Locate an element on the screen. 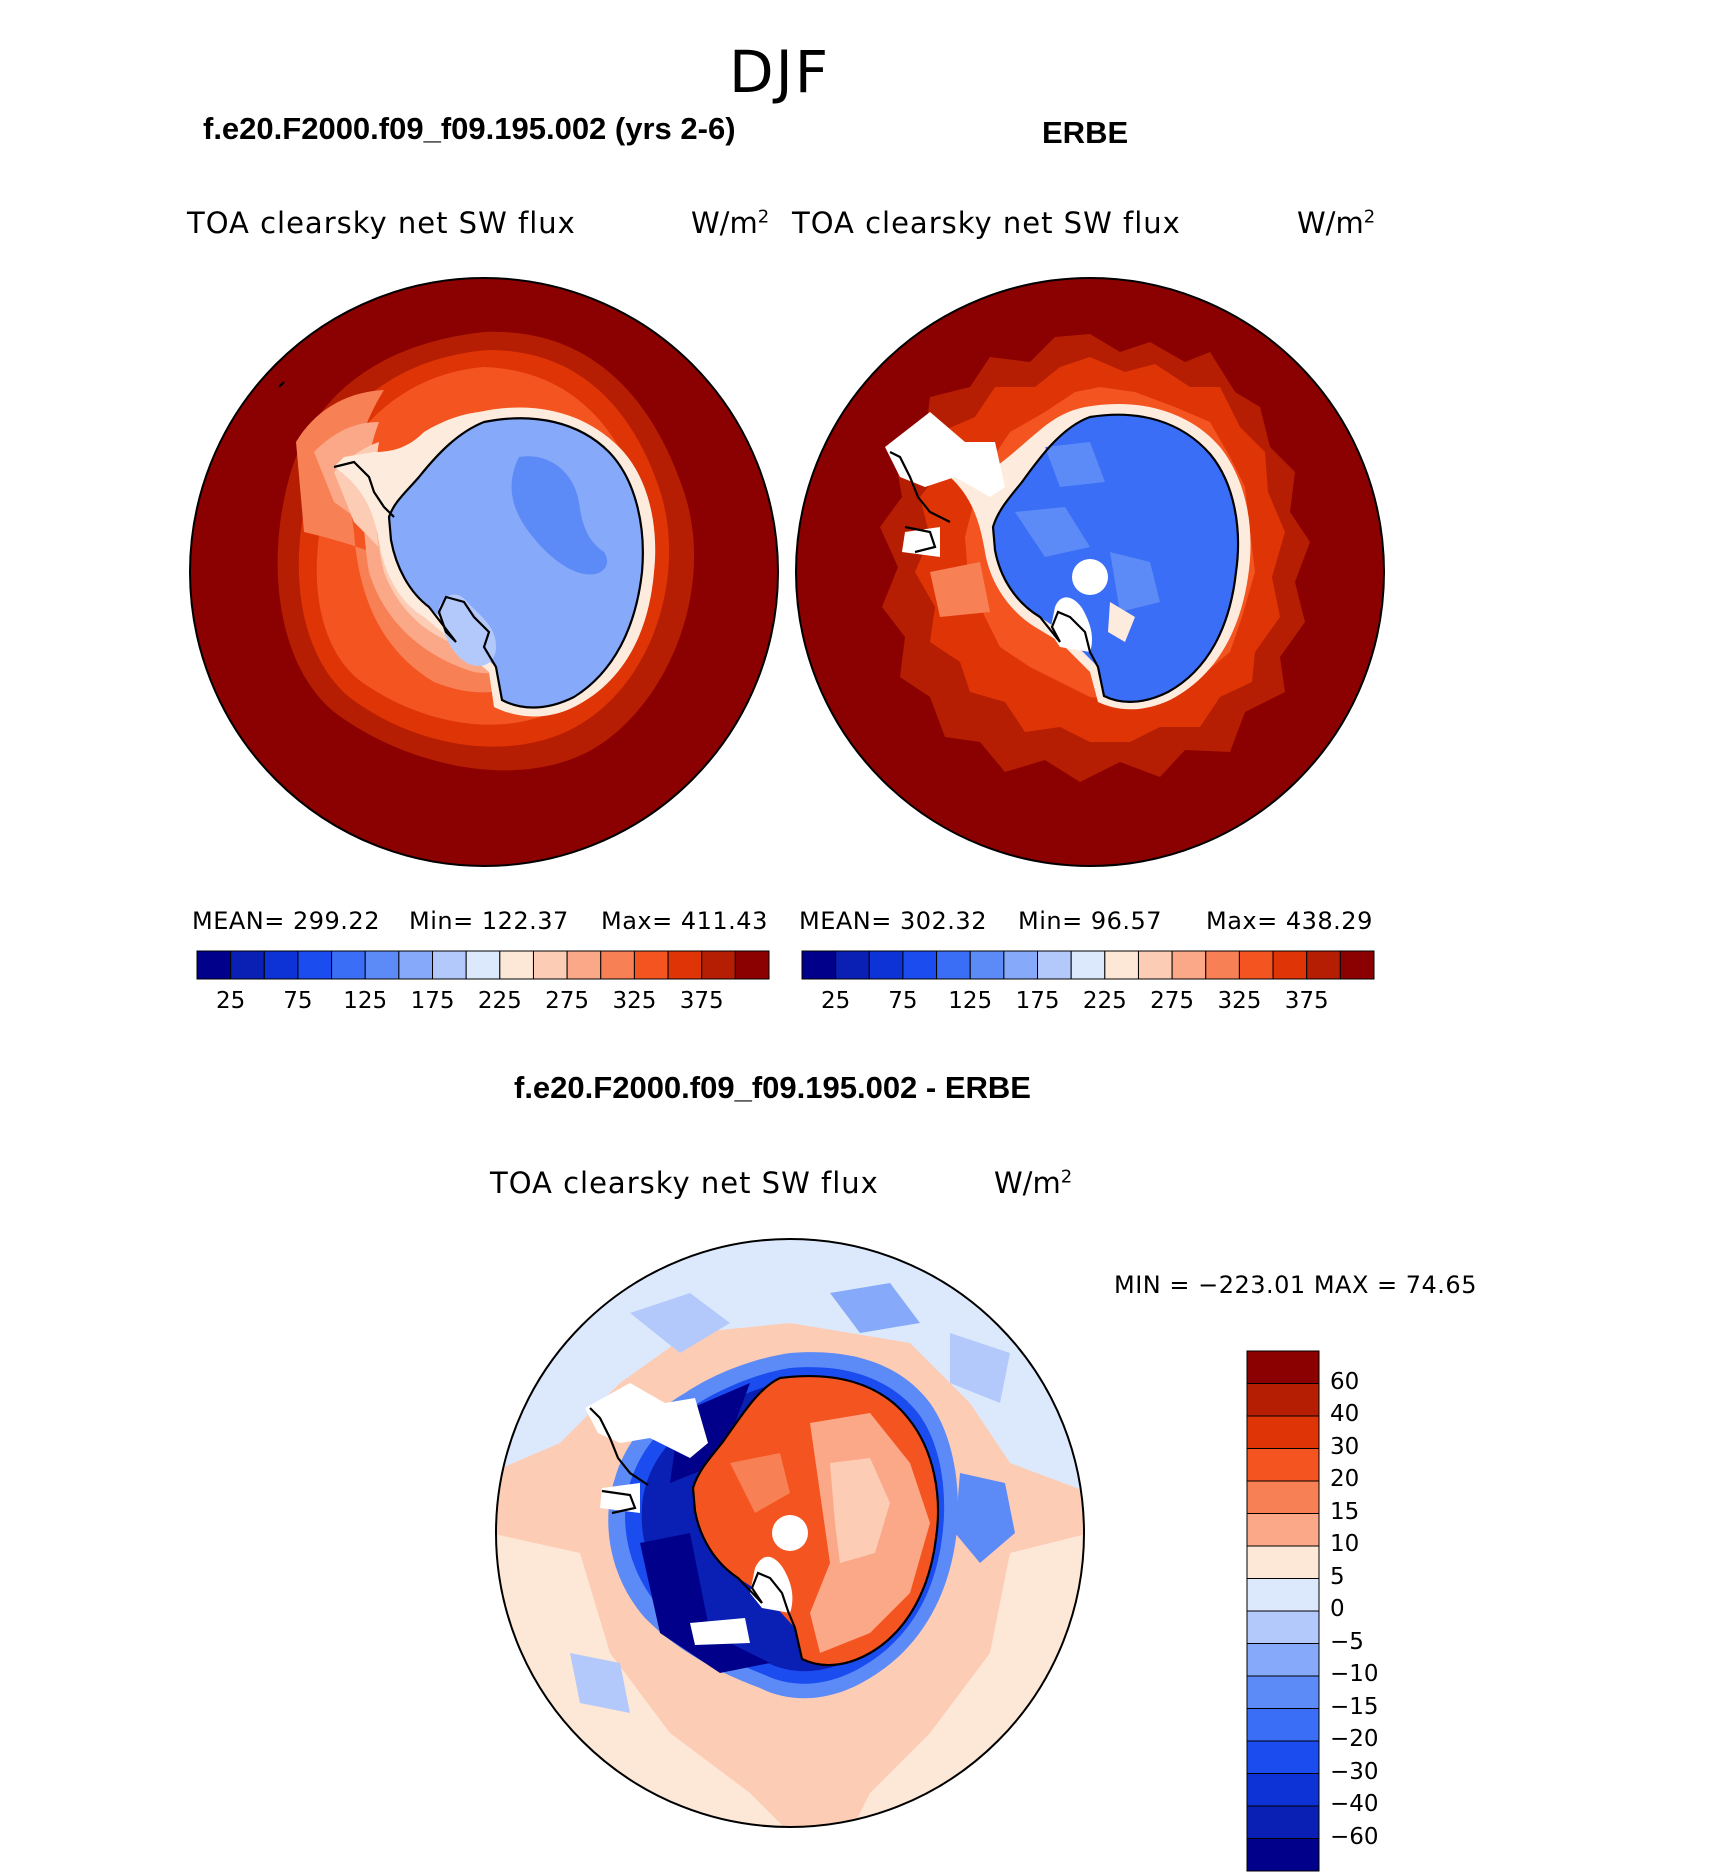  colorbar-tick-label: 60 is located at coordinates (1345, 1381).